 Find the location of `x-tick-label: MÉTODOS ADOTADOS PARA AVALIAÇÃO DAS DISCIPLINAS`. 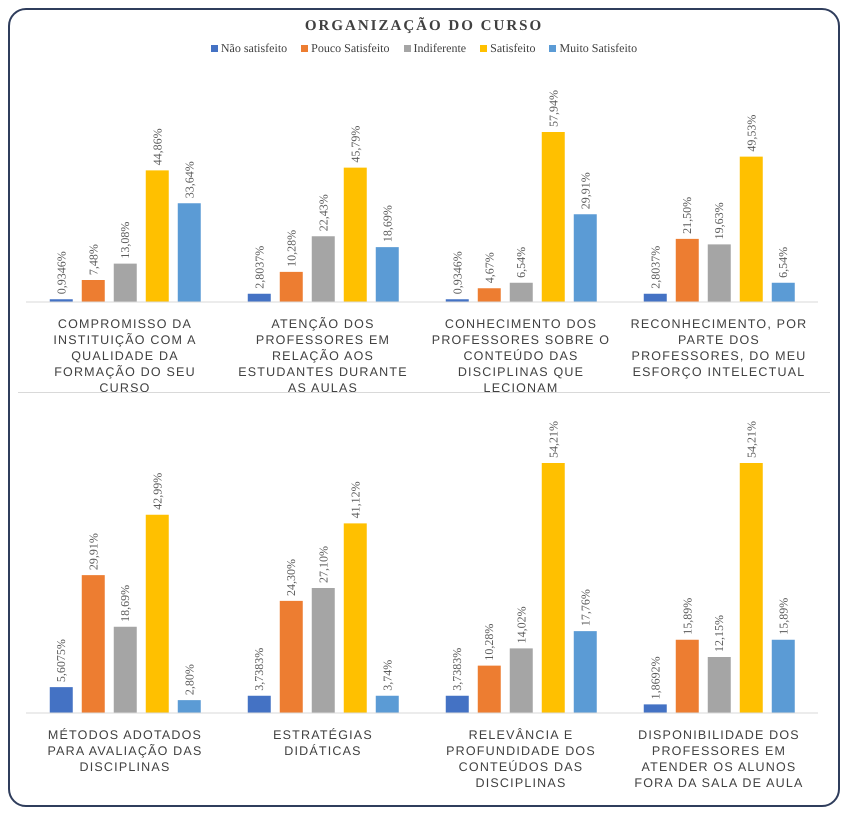

x-tick-label: MÉTODOS ADOTADOS PARA AVALIAÇÃO DAS DISCIPLINAS is located at coordinates (125, 751).